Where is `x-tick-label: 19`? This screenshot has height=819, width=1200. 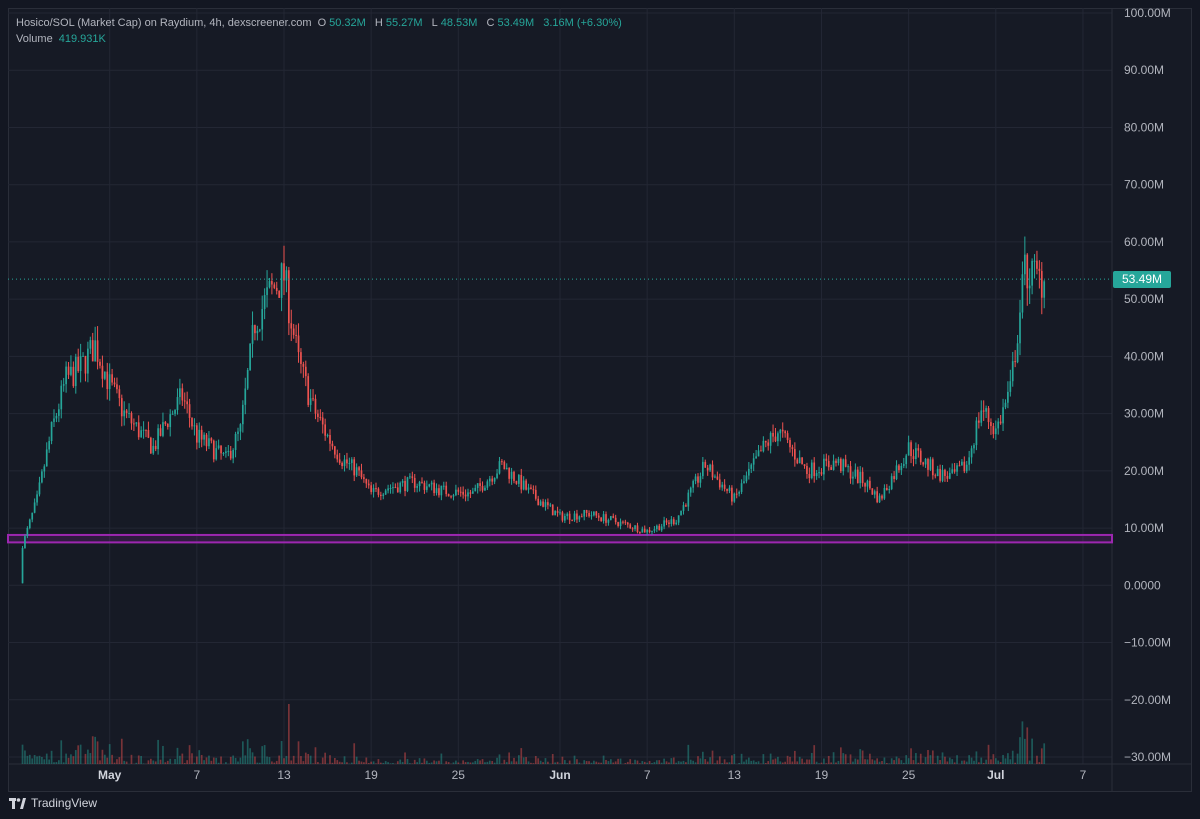 x-tick-label: 19 is located at coordinates (822, 775).